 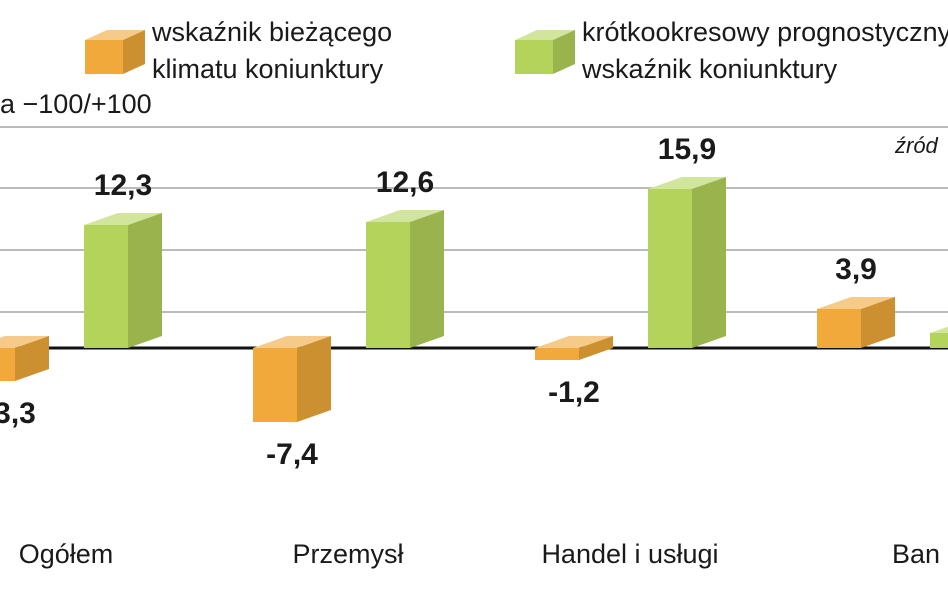 What do you see at coordinates (629, 554) in the screenshot?
I see `x-tick-label: Handel i usługi` at bounding box center [629, 554].